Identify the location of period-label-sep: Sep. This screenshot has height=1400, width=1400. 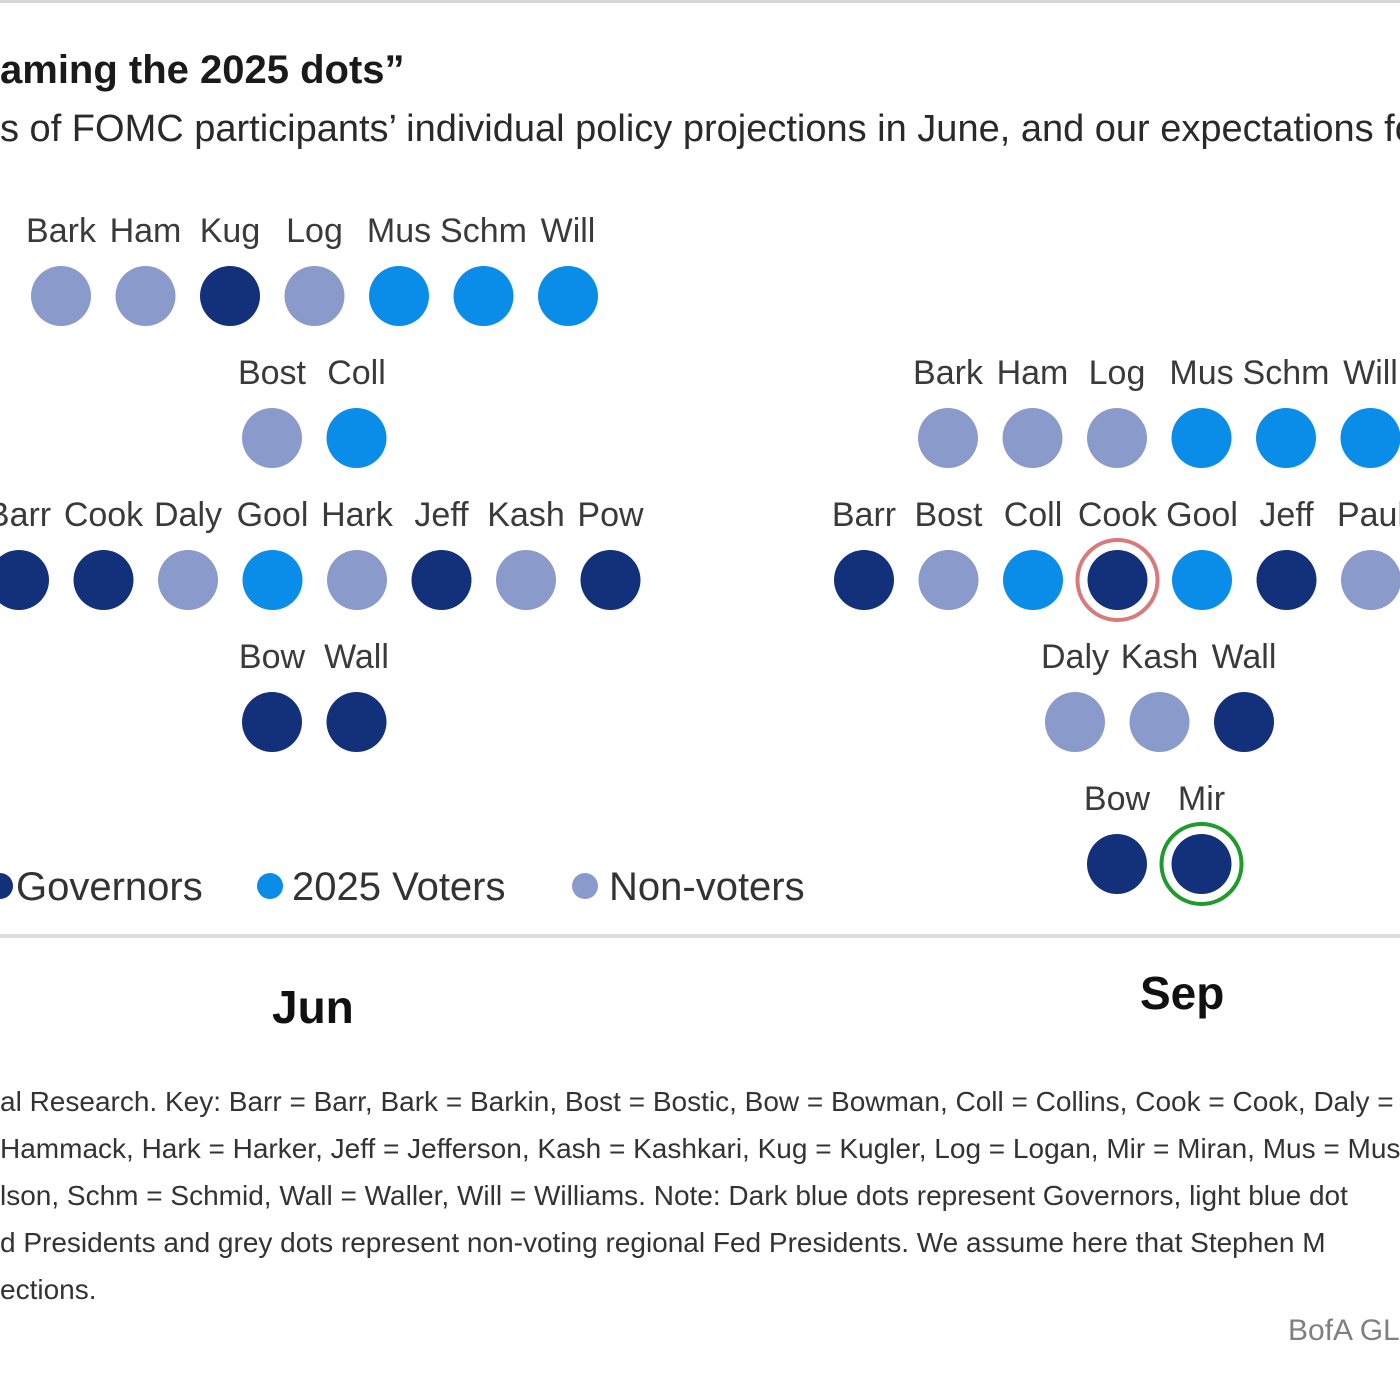
(1182, 993).